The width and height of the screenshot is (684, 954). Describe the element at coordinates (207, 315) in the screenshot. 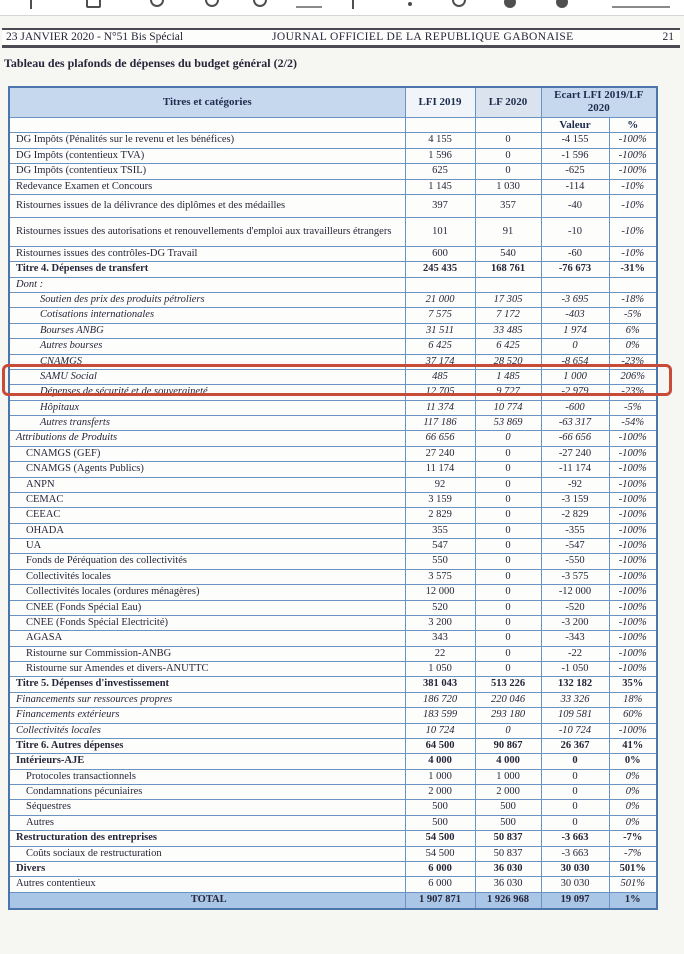

I see `row-label: Cotisations internationales` at that location.